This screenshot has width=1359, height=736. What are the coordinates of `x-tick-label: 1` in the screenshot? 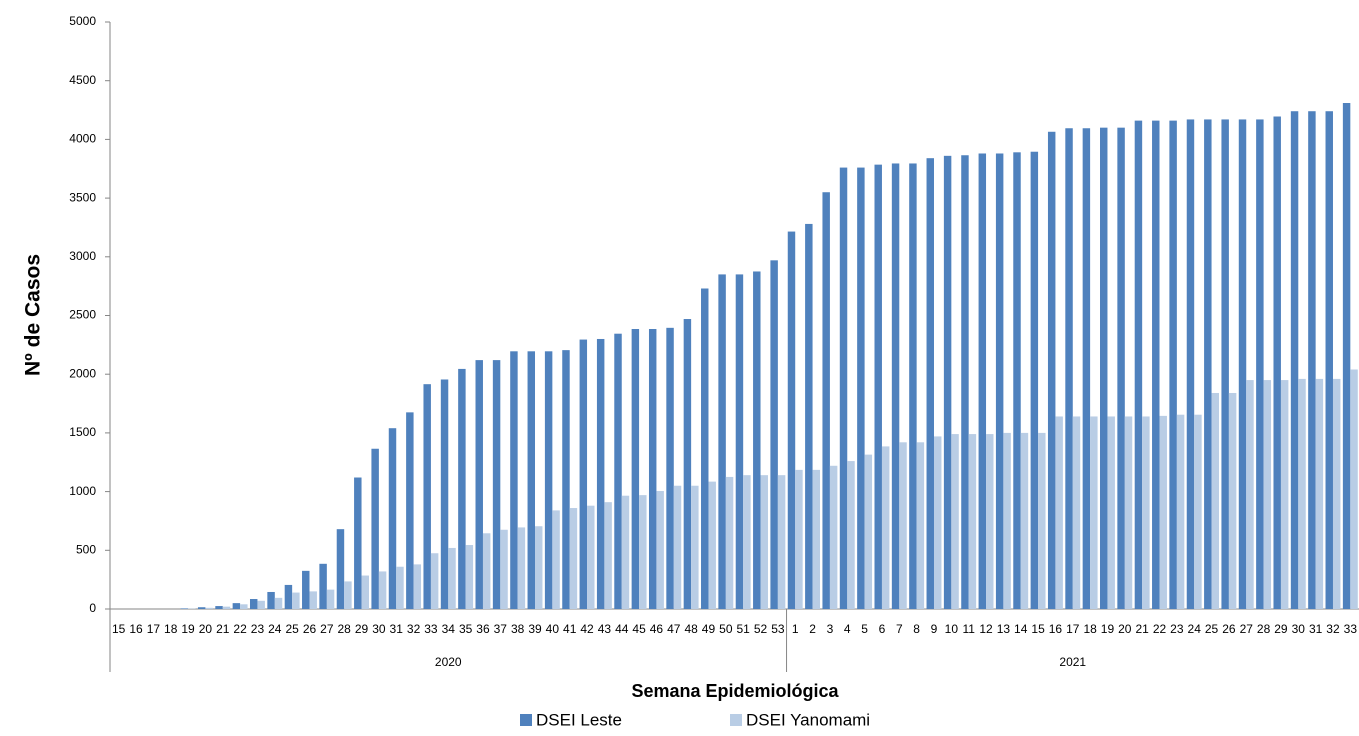 It's located at (795, 629).